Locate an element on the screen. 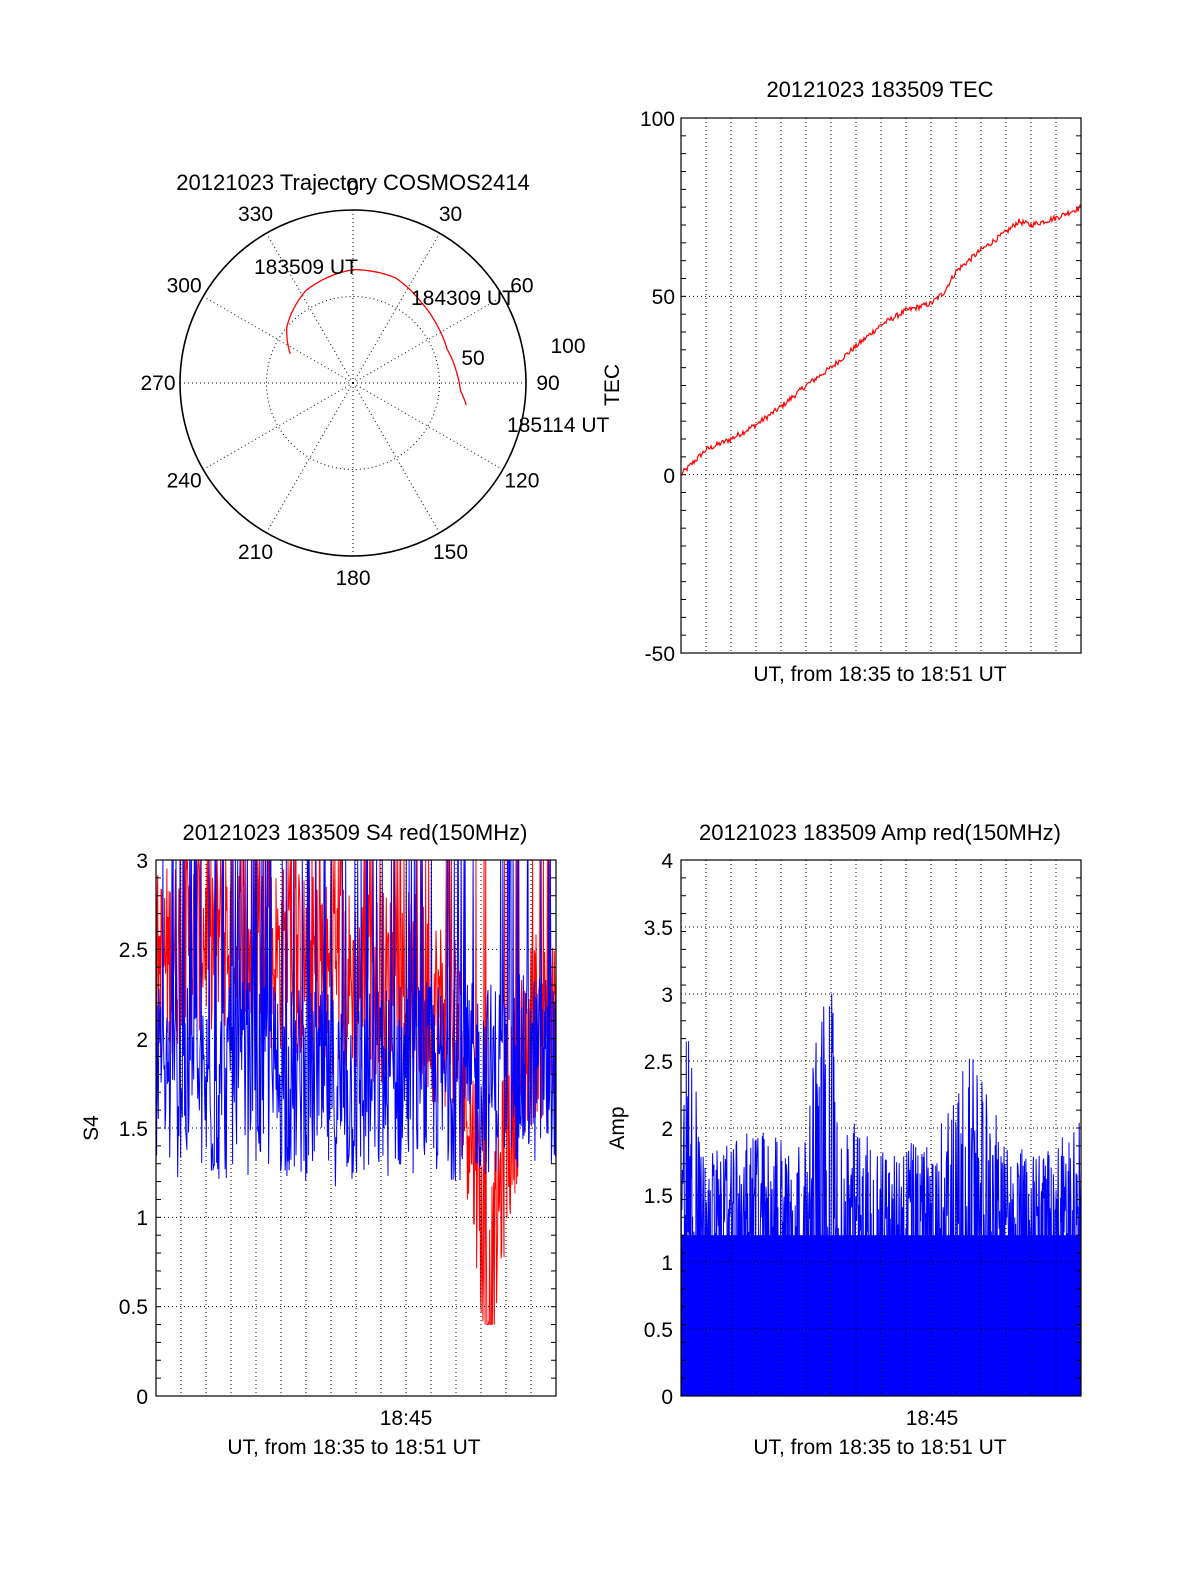  tec-ylabel: TEC is located at coordinates (612, 385).